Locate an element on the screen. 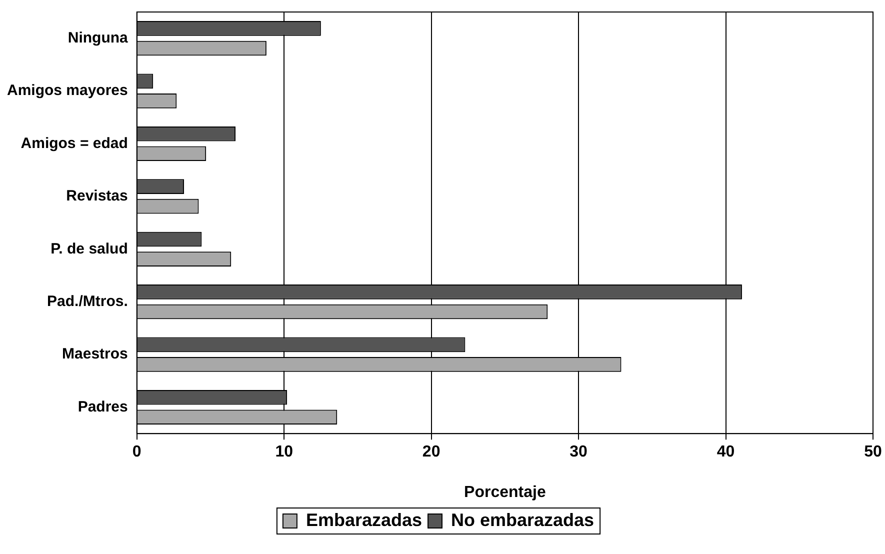 Image resolution: width=885 pixels, height=554 pixels. x-tick-label: 10 is located at coordinates (284, 452).